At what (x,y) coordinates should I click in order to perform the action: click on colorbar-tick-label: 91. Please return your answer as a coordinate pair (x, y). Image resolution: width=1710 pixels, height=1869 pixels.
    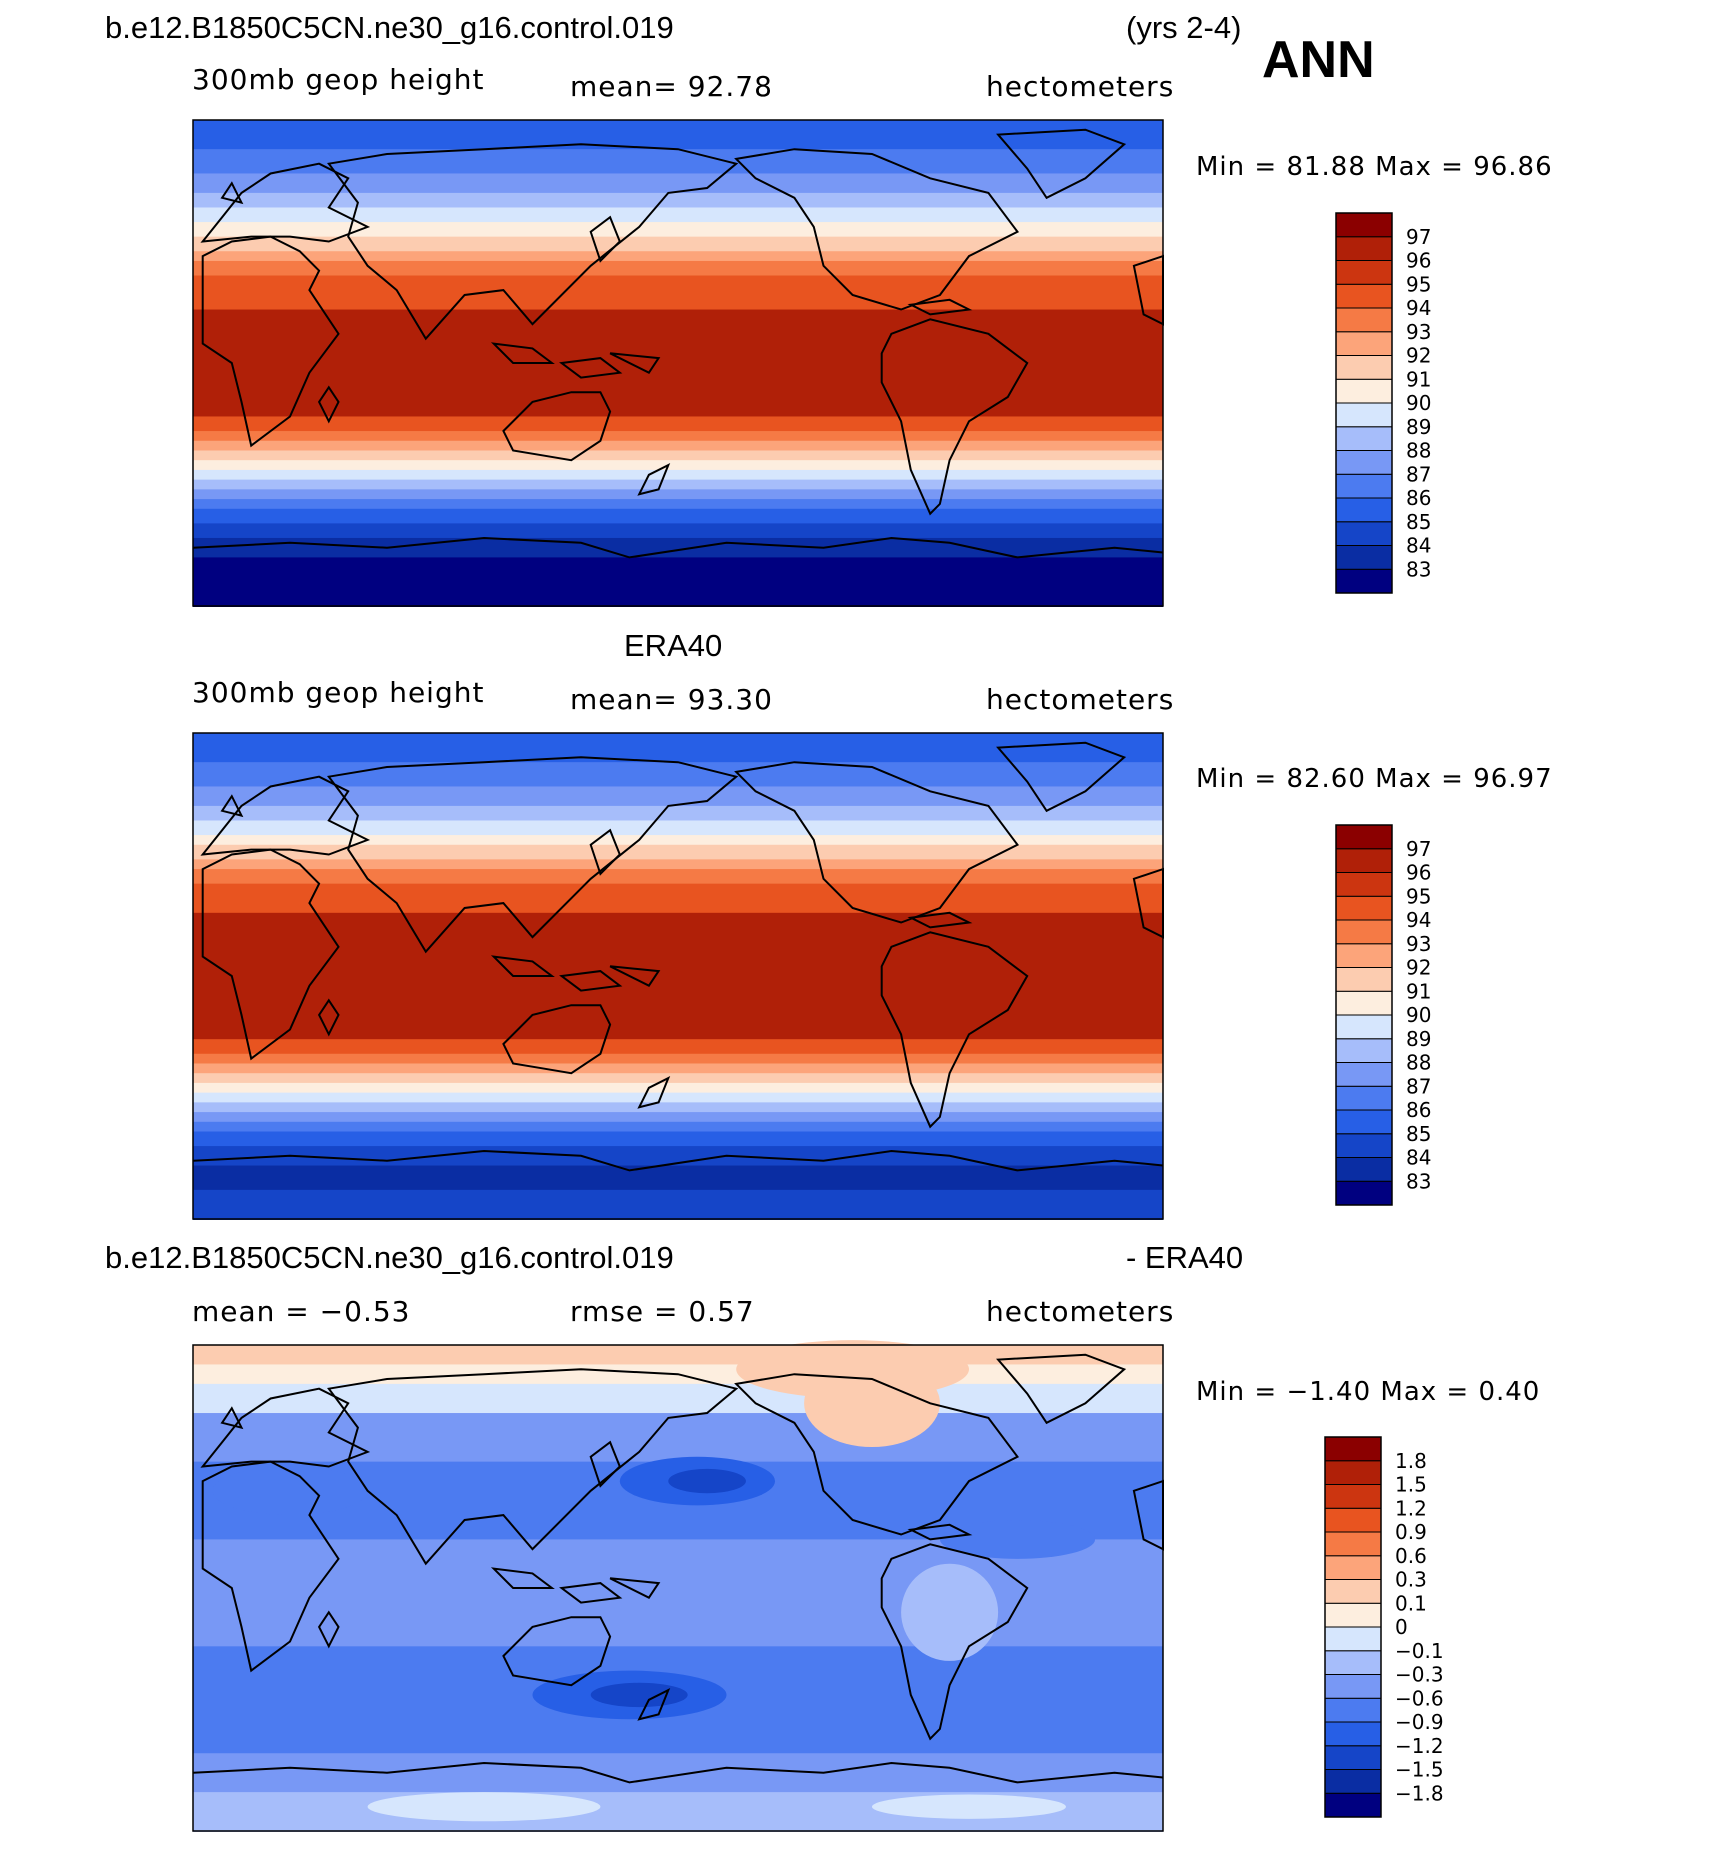
    Looking at the image, I should click on (1418, 379).